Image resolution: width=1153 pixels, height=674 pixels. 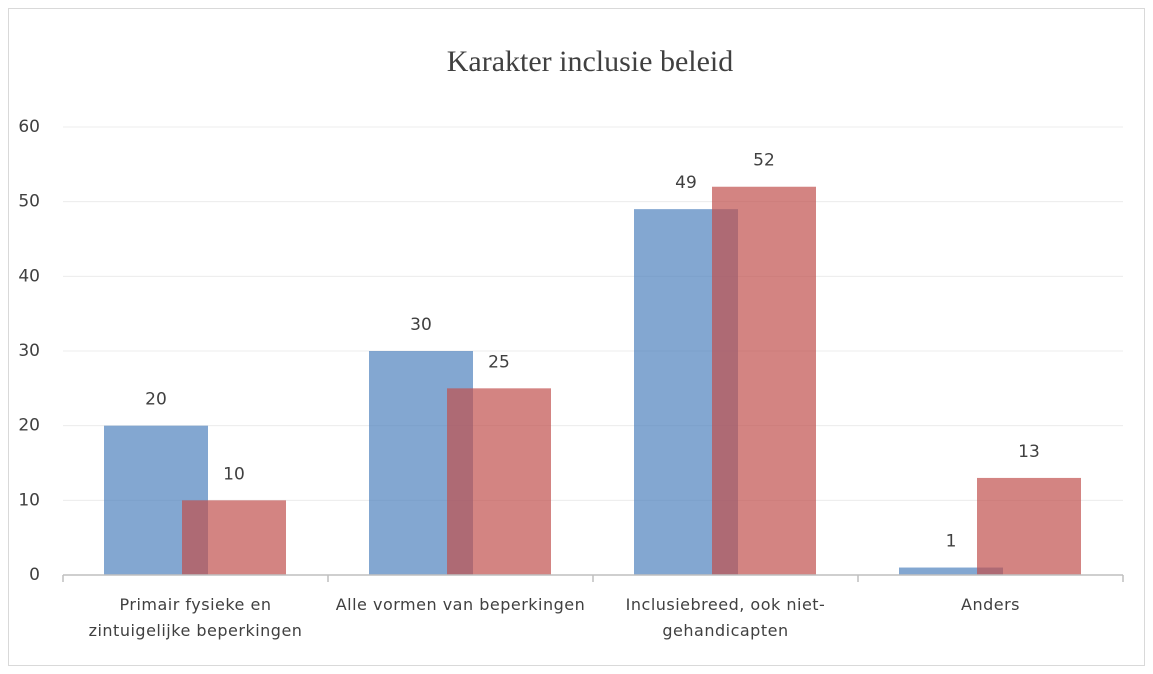 I want to click on y-tick-label: 60, so click(x=29, y=127).